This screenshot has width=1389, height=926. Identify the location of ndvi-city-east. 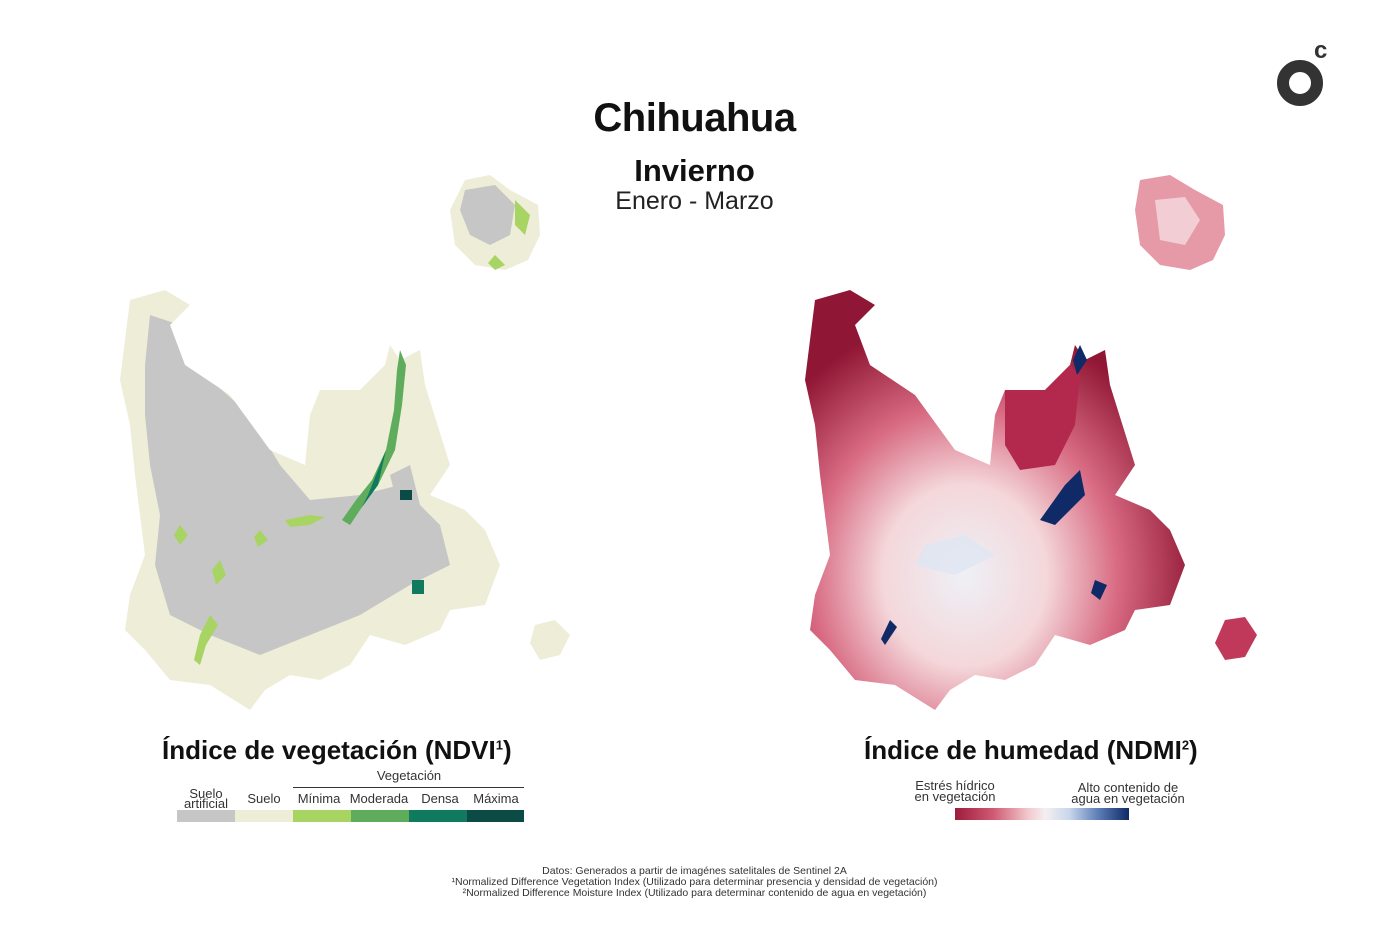
(550, 640).